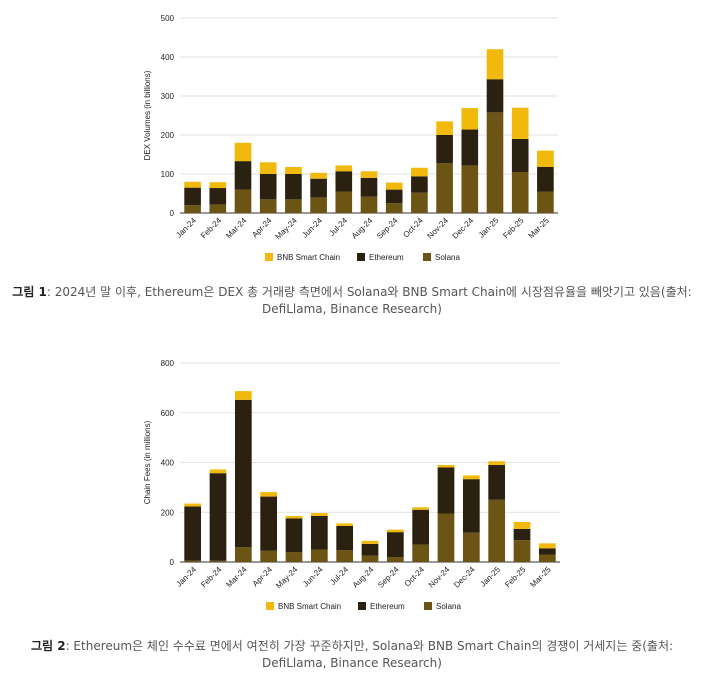 Image resolution: width=704 pixels, height=686 pixels. I want to click on x-tick-label: Oct-24, so click(415, 577).